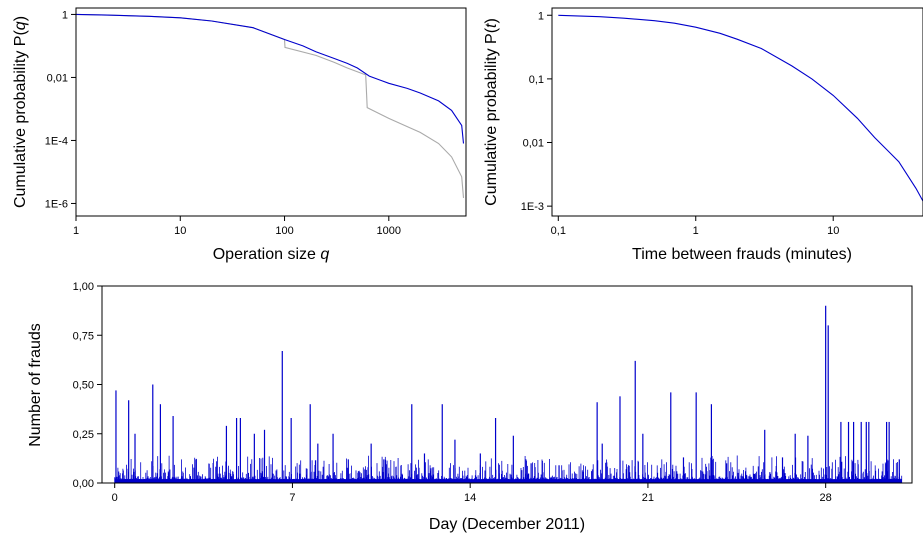 This screenshot has width=923, height=546. Describe the element at coordinates (83, 336) in the screenshot. I see `y-tick-label: 0,75` at that location.